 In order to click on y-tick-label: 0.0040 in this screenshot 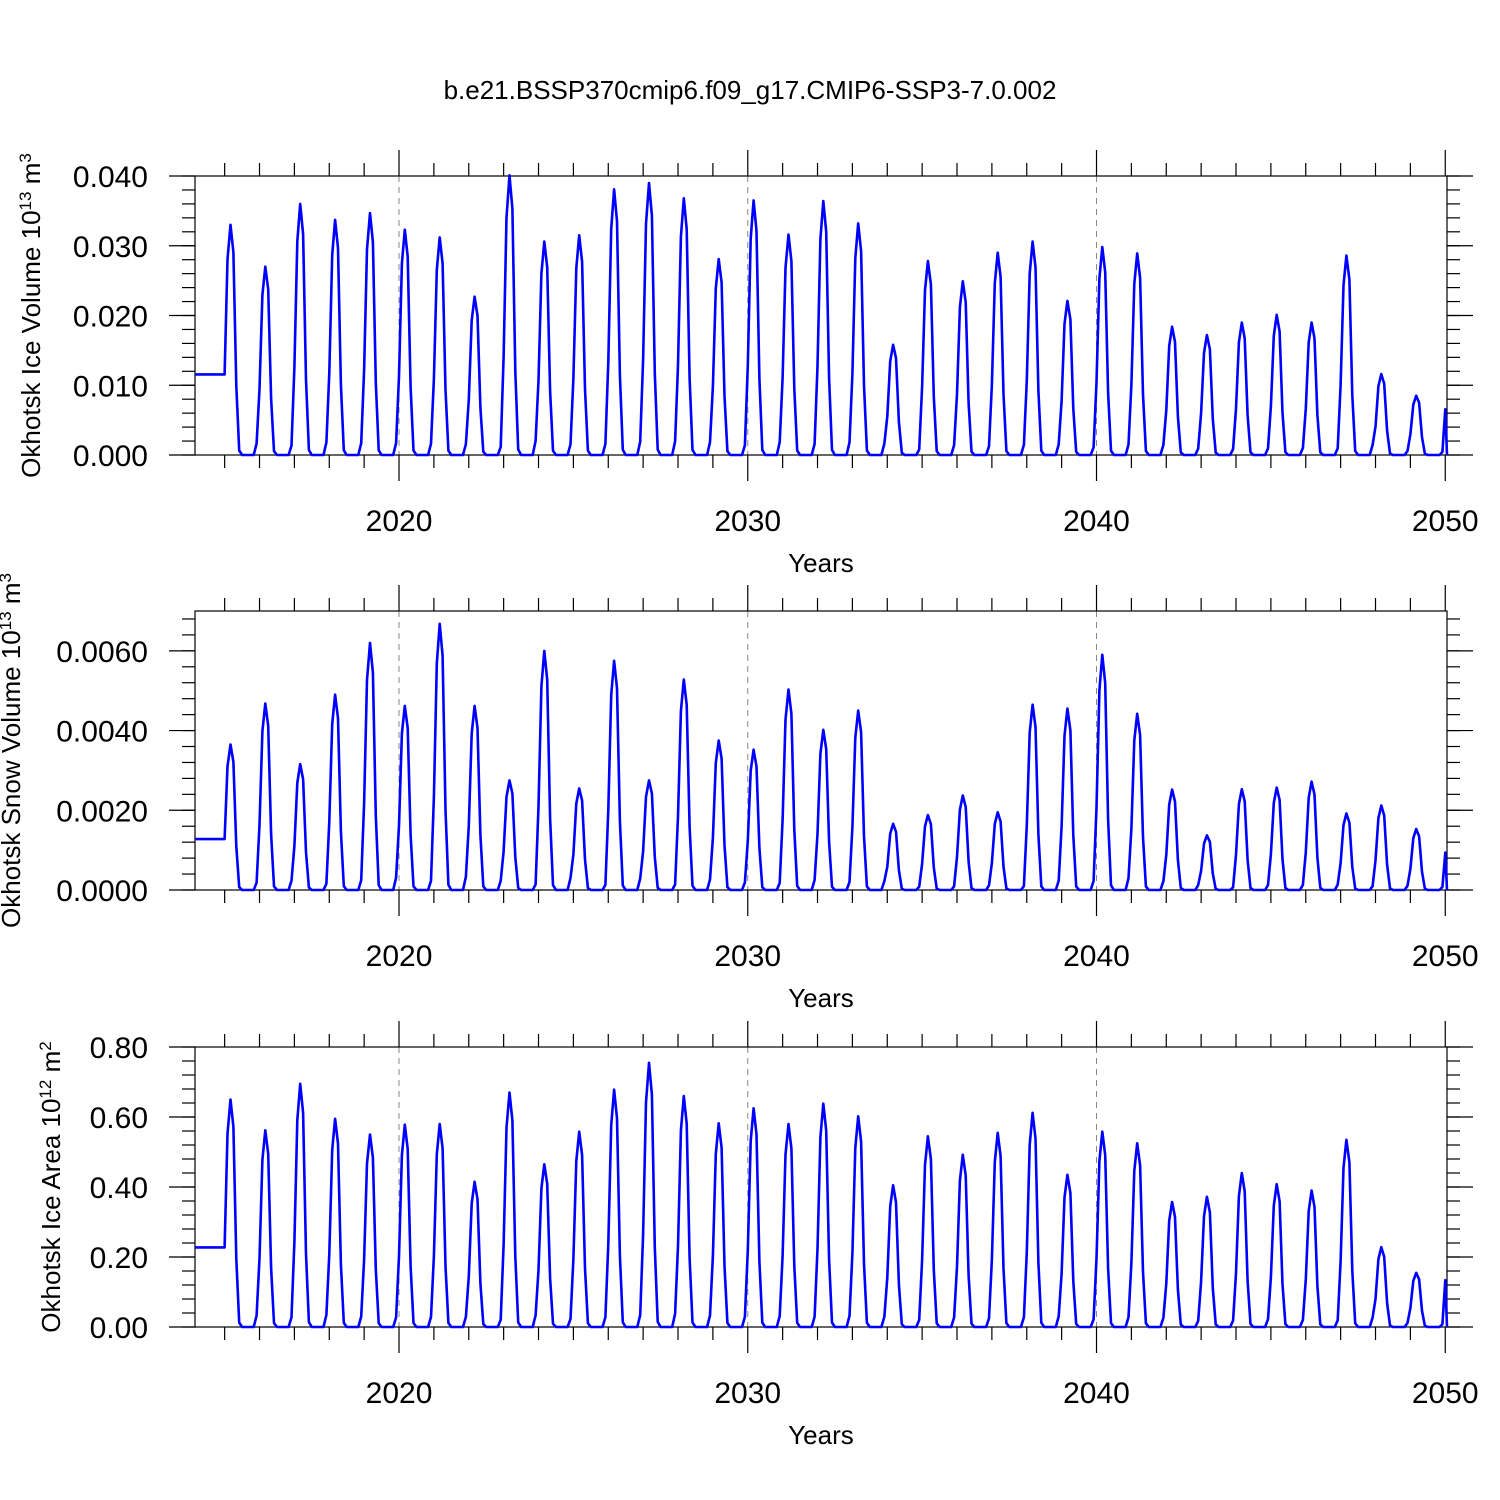, I will do `click(102, 732)`.